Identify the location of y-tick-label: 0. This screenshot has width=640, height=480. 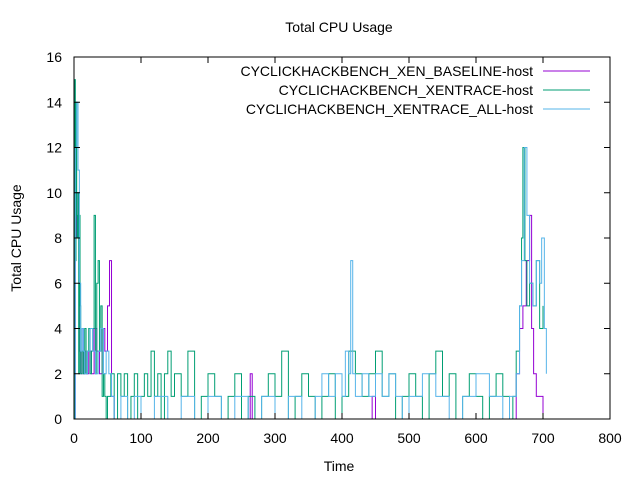
(58, 419).